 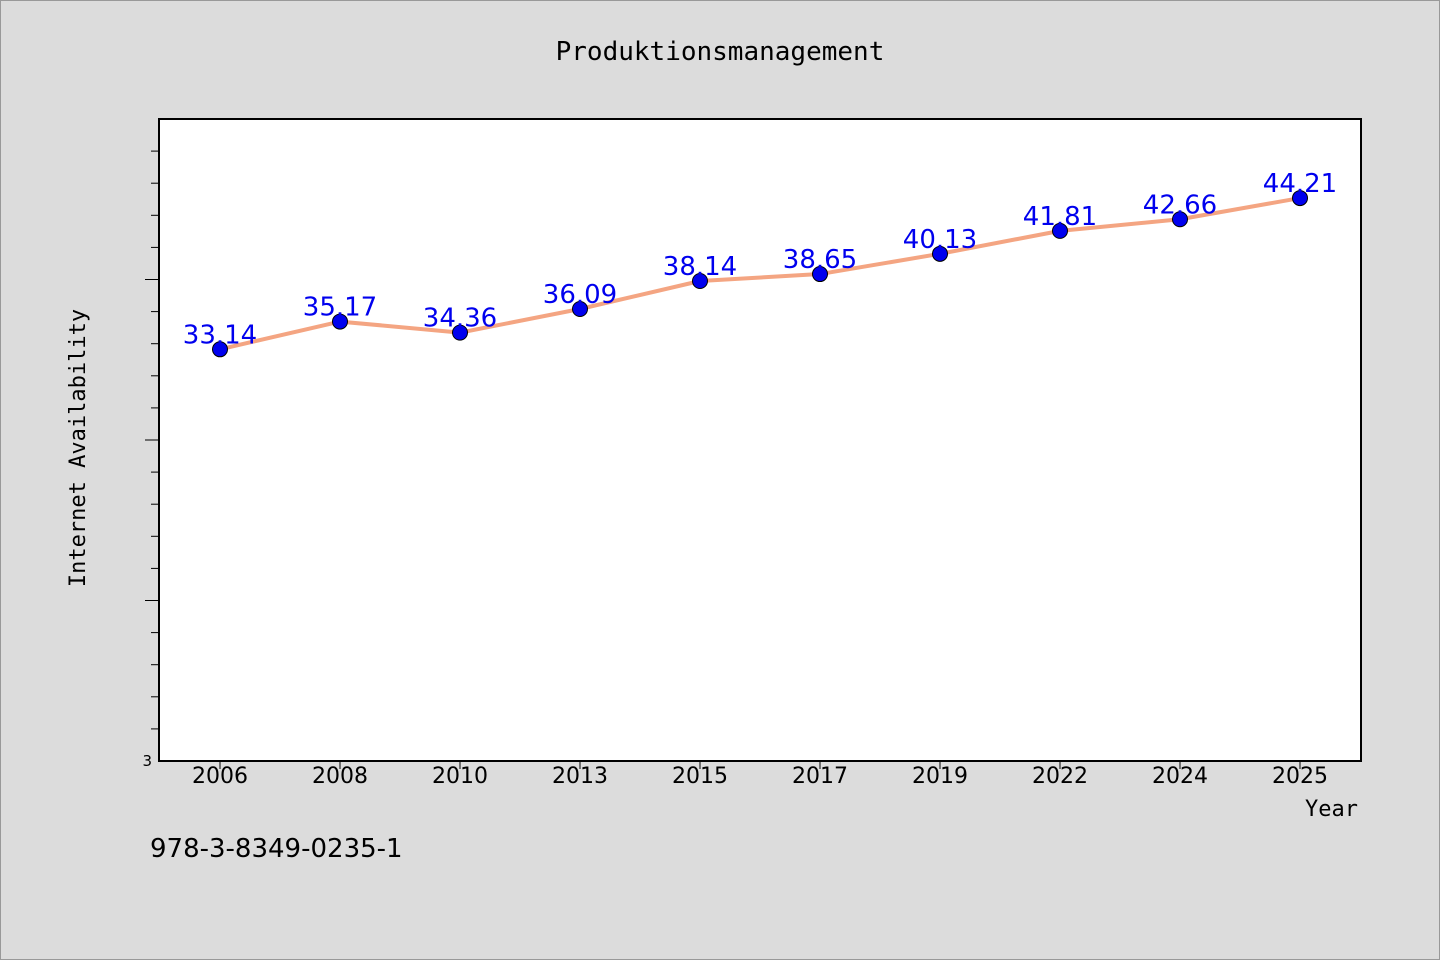 I want to click on data-label: 33.14, so click(x=220, y=335).